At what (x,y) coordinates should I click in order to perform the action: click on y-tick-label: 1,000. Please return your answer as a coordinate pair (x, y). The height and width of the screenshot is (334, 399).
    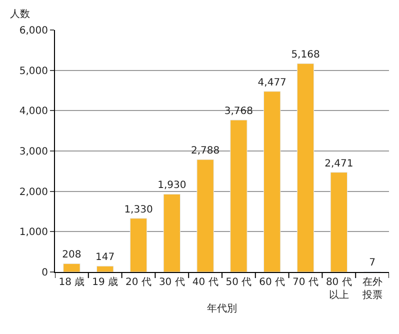
    Looking at the image, I should click on (33, 232).